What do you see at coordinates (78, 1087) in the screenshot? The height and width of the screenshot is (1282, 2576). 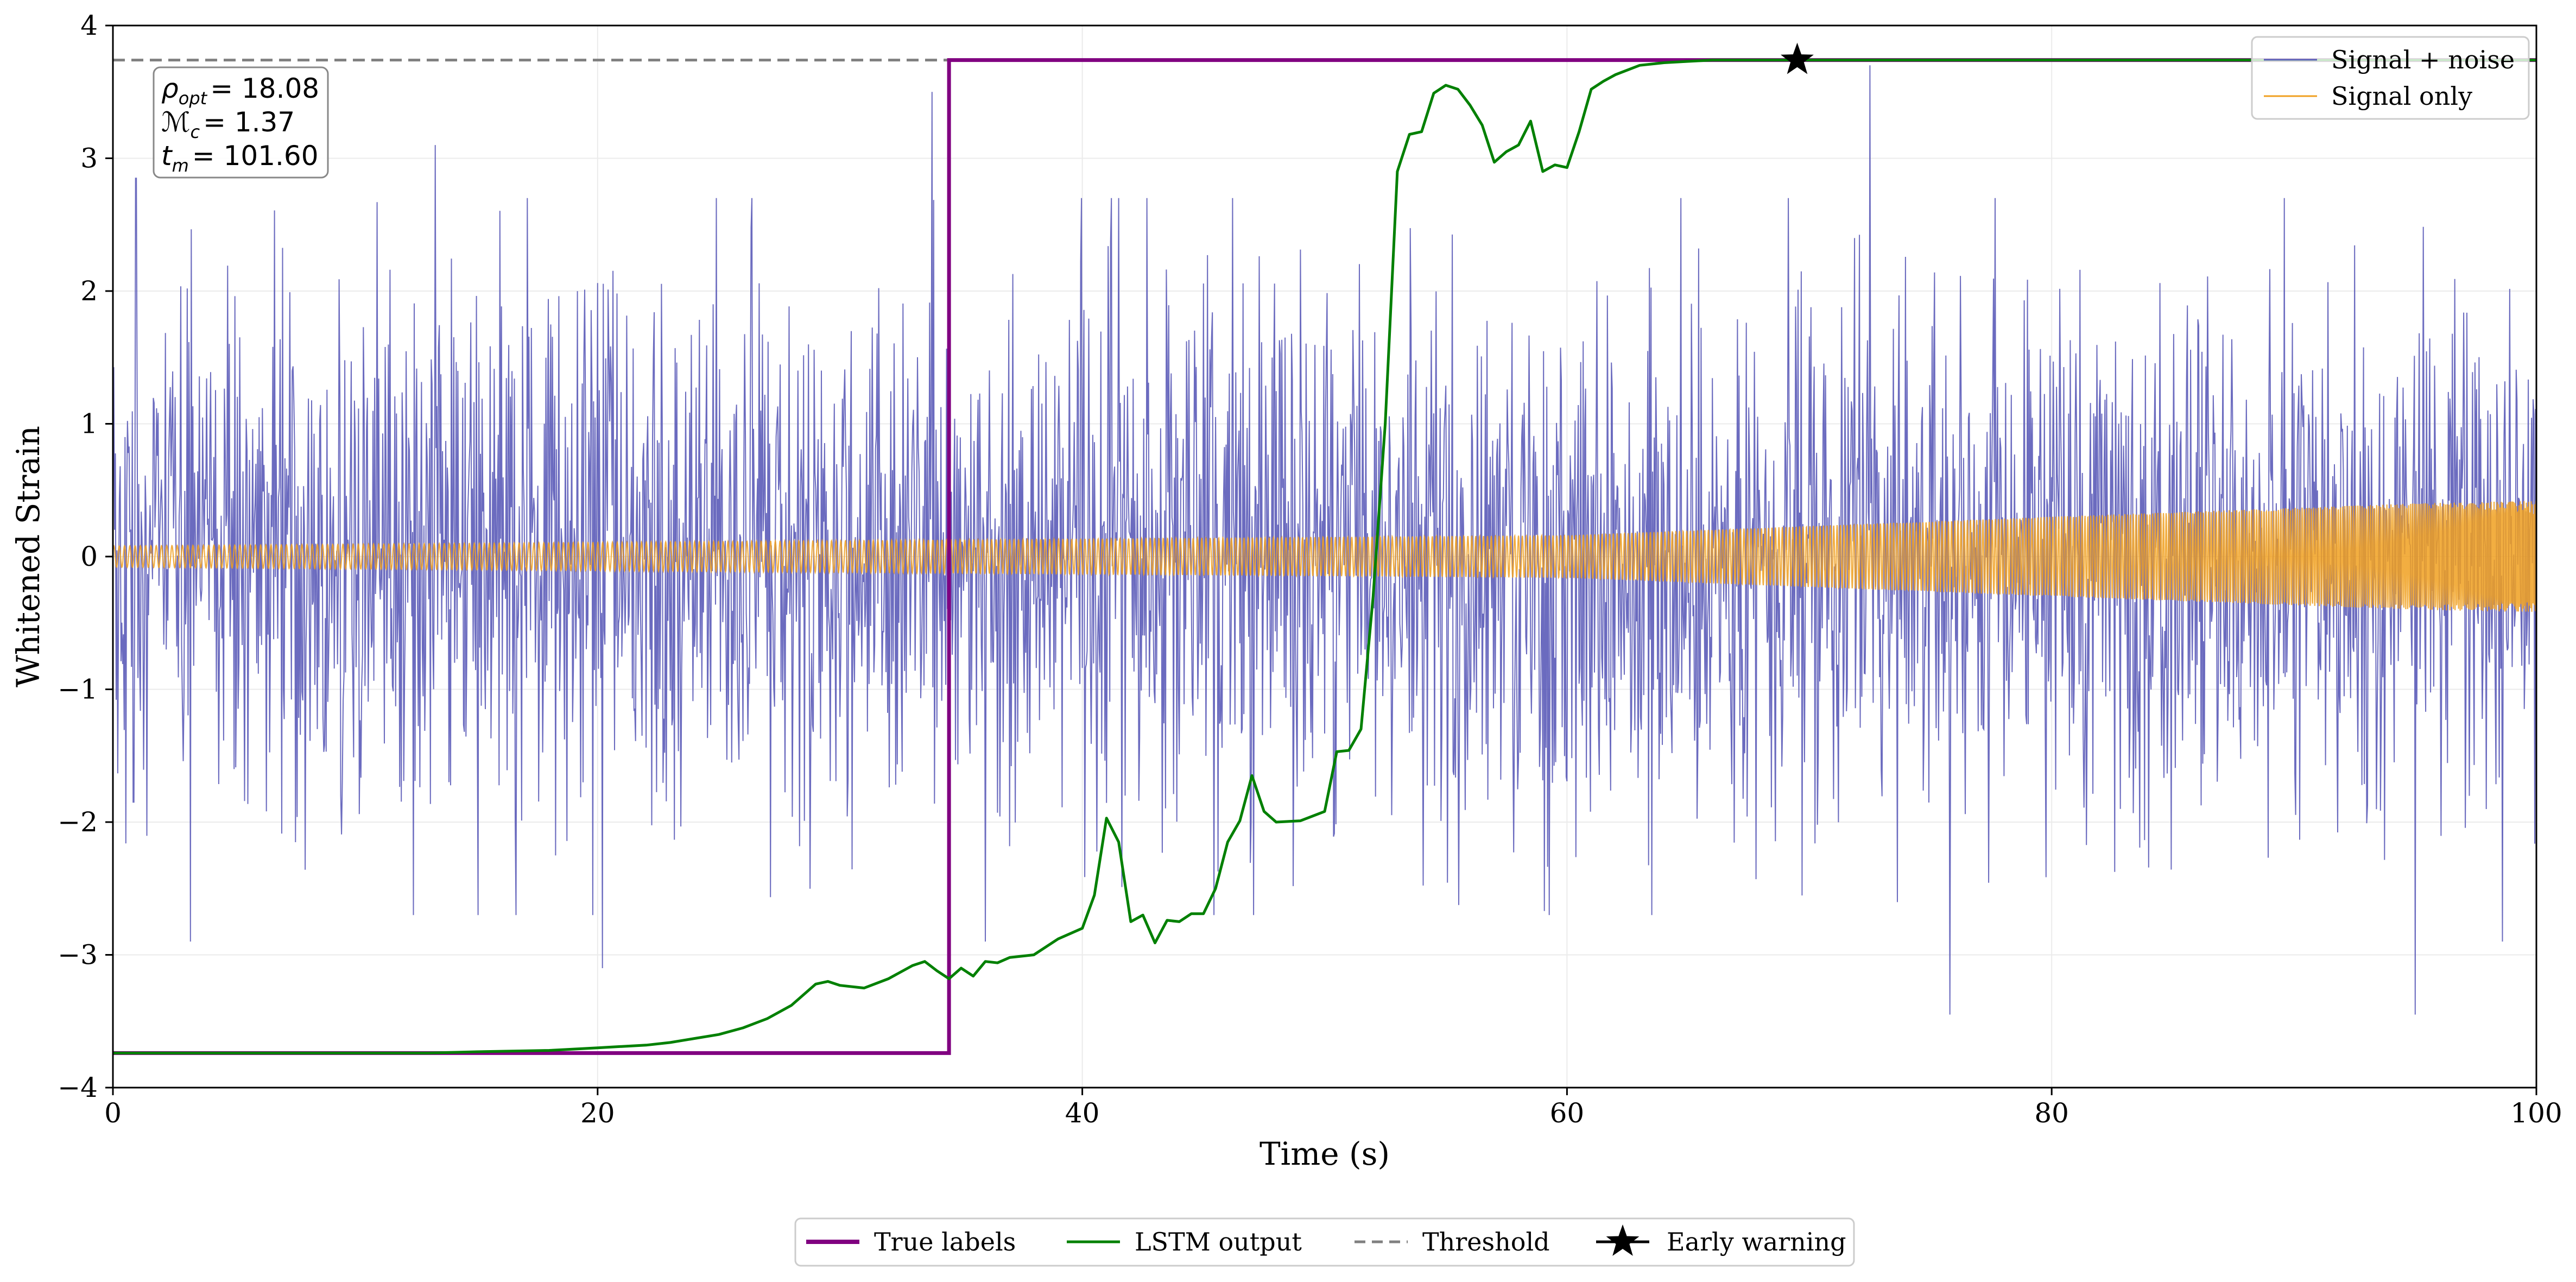 I see `y-tick-label: −4` at bounding box center [78, 1087].